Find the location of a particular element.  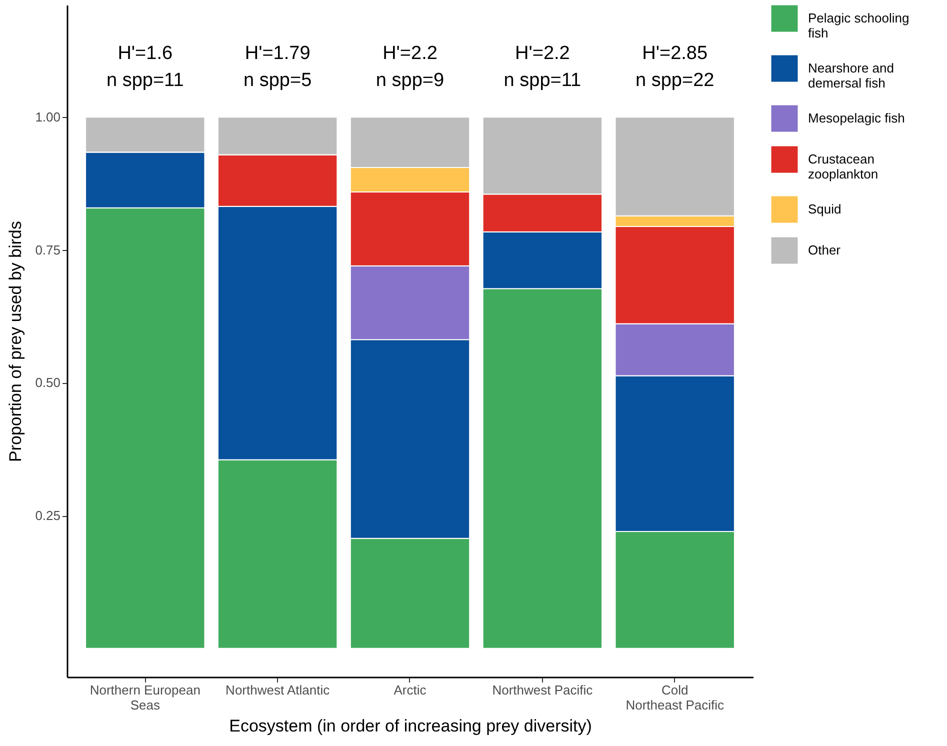

x-tick-label: Northwest Atlantic is located at coordinates (278, 690).